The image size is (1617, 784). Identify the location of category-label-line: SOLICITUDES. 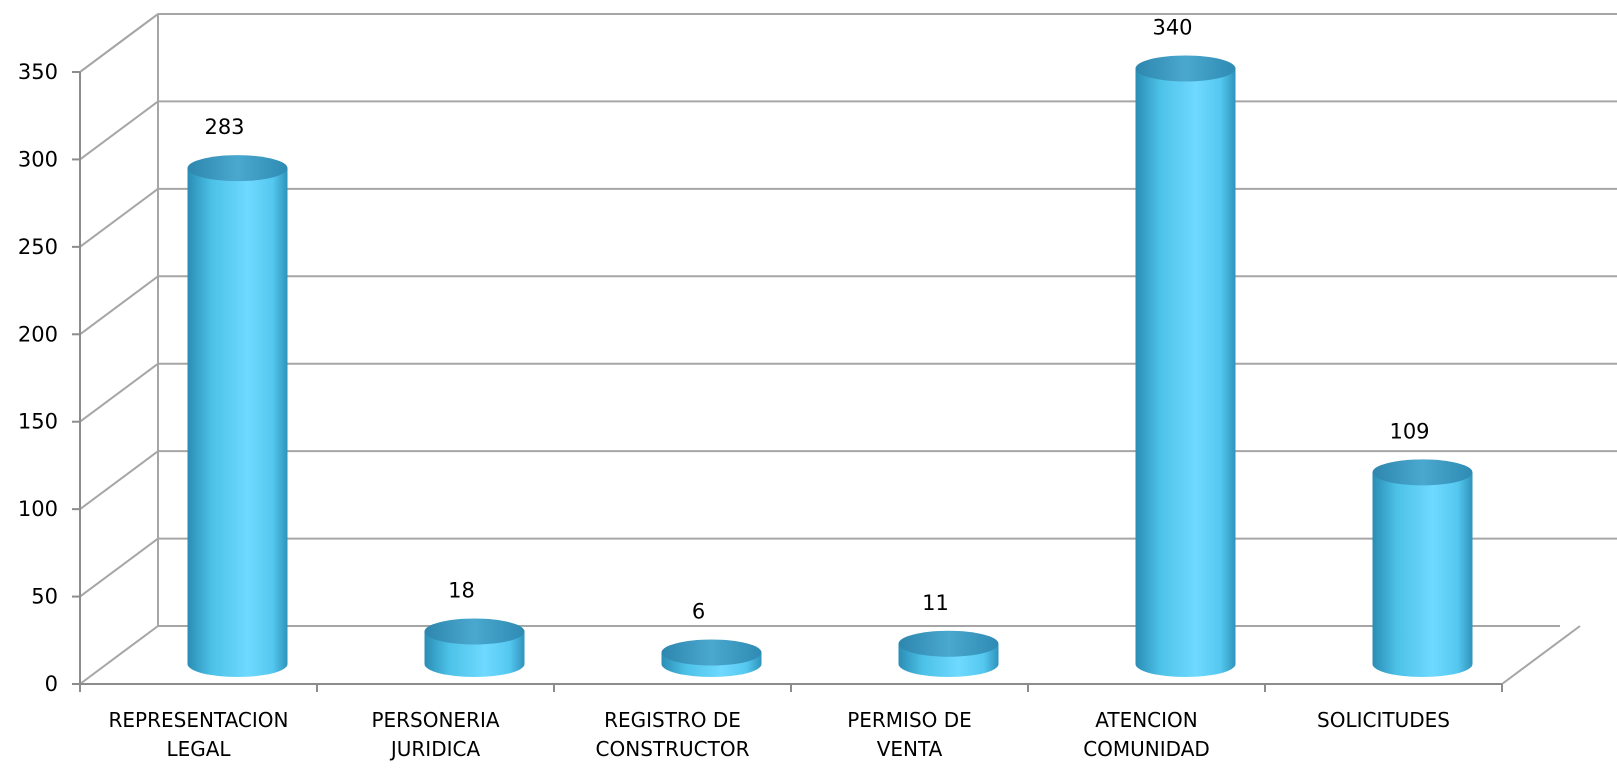
(1383, 720).